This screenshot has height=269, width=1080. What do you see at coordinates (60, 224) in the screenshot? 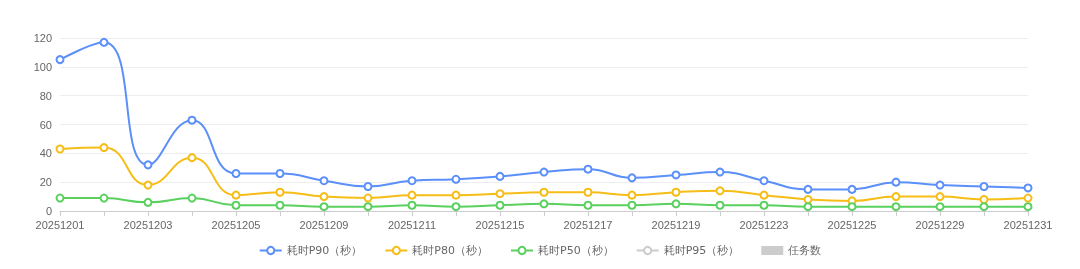
I see `x-tick-label: 20251201` at bounding box center [60, 224].